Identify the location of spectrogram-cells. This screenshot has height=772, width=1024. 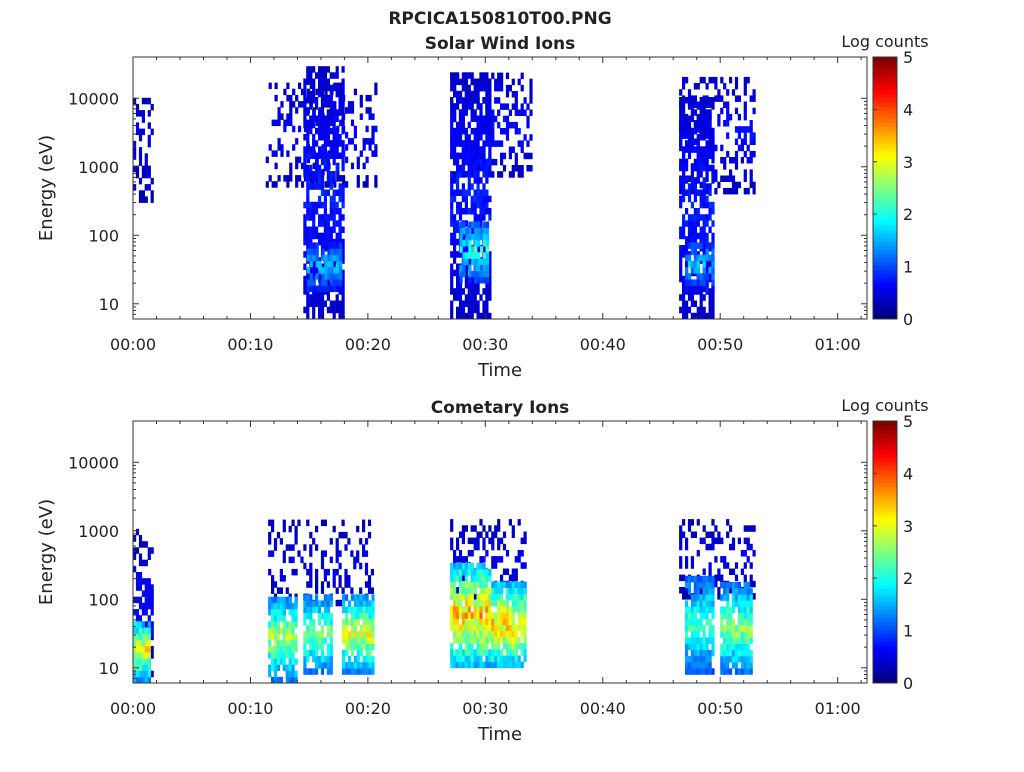
(444, 601).